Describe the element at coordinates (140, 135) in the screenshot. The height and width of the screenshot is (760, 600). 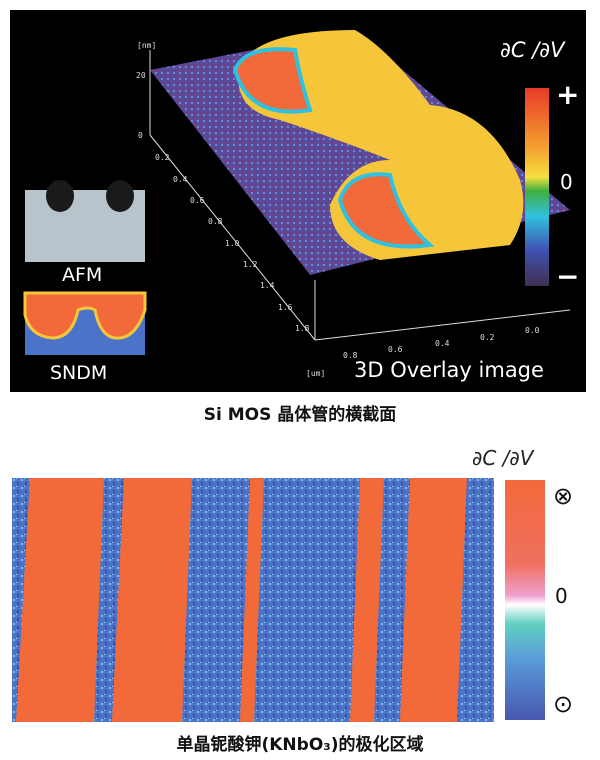
I see `z-tick: 0` at that location.